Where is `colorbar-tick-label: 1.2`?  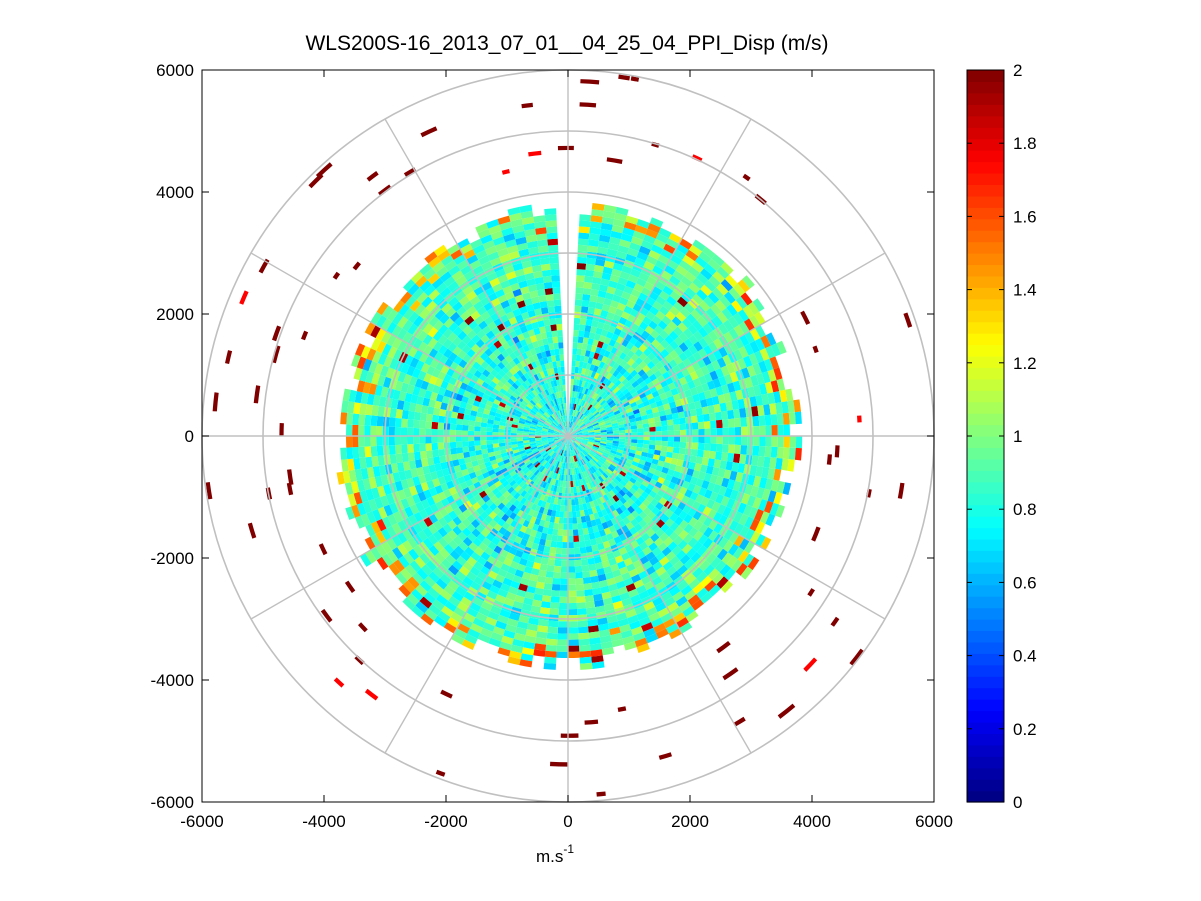
colorbar-tick-label: 1.2 is located at coordinates (1025, 363).